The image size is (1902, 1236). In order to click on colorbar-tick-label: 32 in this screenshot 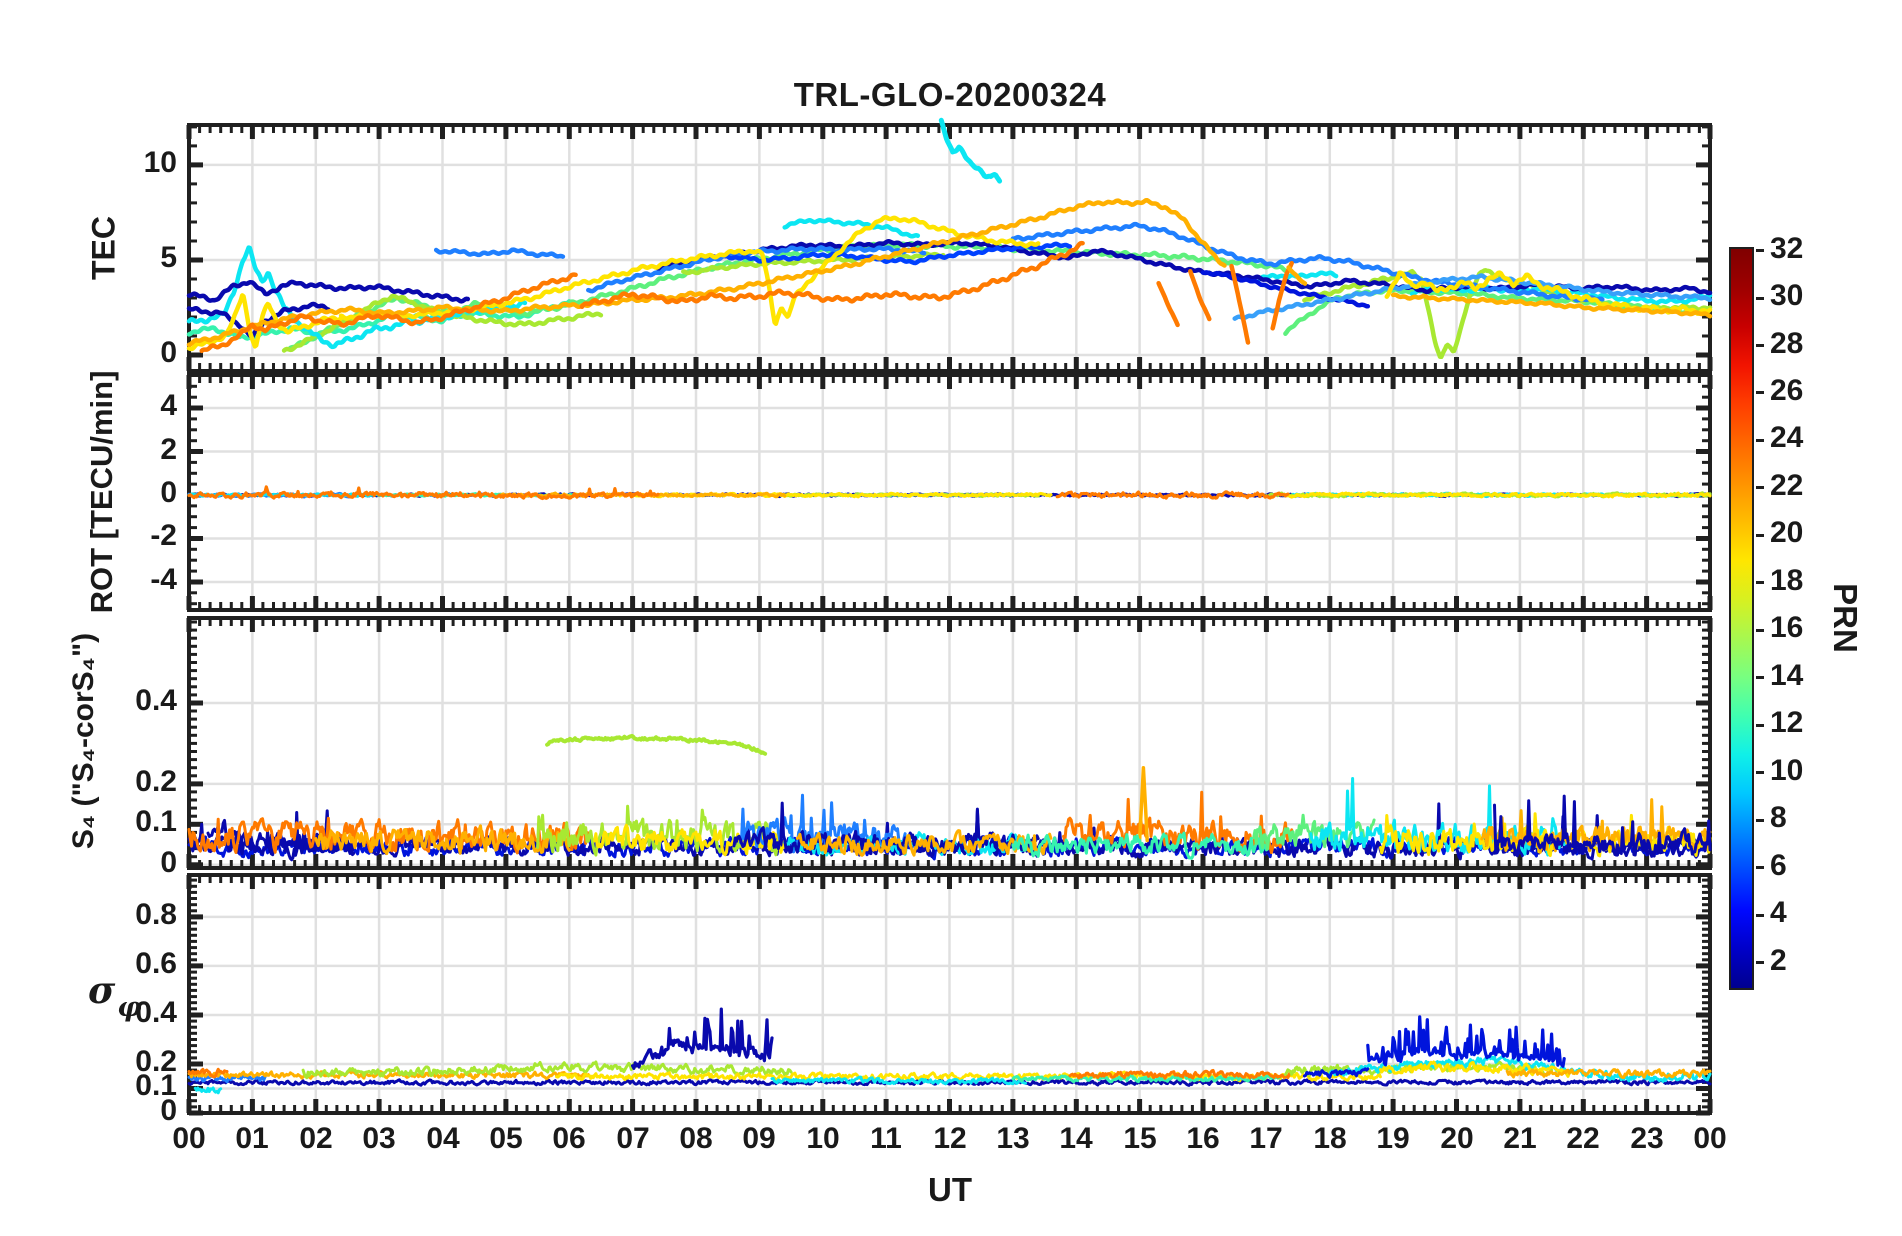, I will do `click(1787, 248)`.